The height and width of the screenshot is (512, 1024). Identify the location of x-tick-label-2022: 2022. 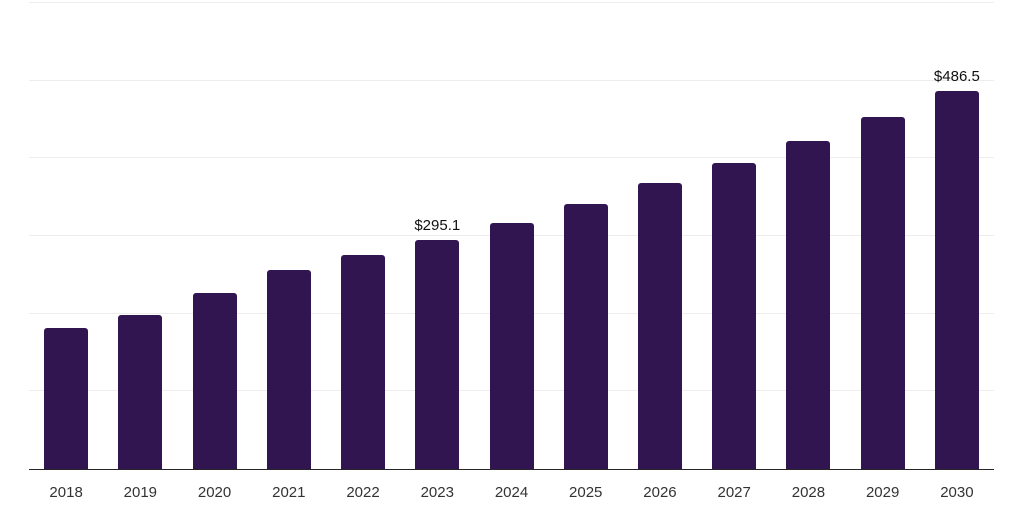
(363, 492).